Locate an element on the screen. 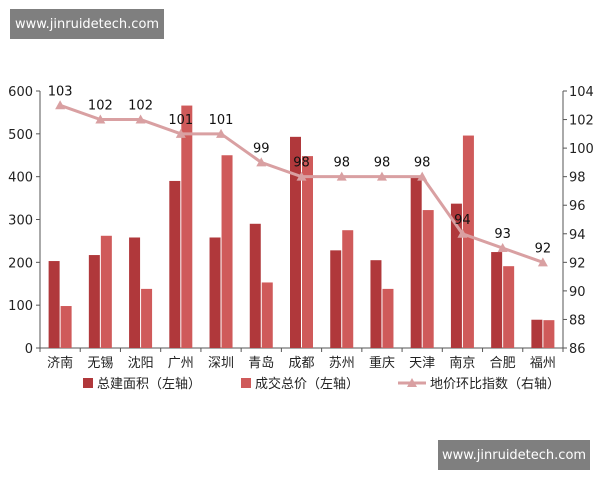 This screenshot has width=600, height=480. watermark-top: www.jinruidetech.com is located at coordinates (87, 24).